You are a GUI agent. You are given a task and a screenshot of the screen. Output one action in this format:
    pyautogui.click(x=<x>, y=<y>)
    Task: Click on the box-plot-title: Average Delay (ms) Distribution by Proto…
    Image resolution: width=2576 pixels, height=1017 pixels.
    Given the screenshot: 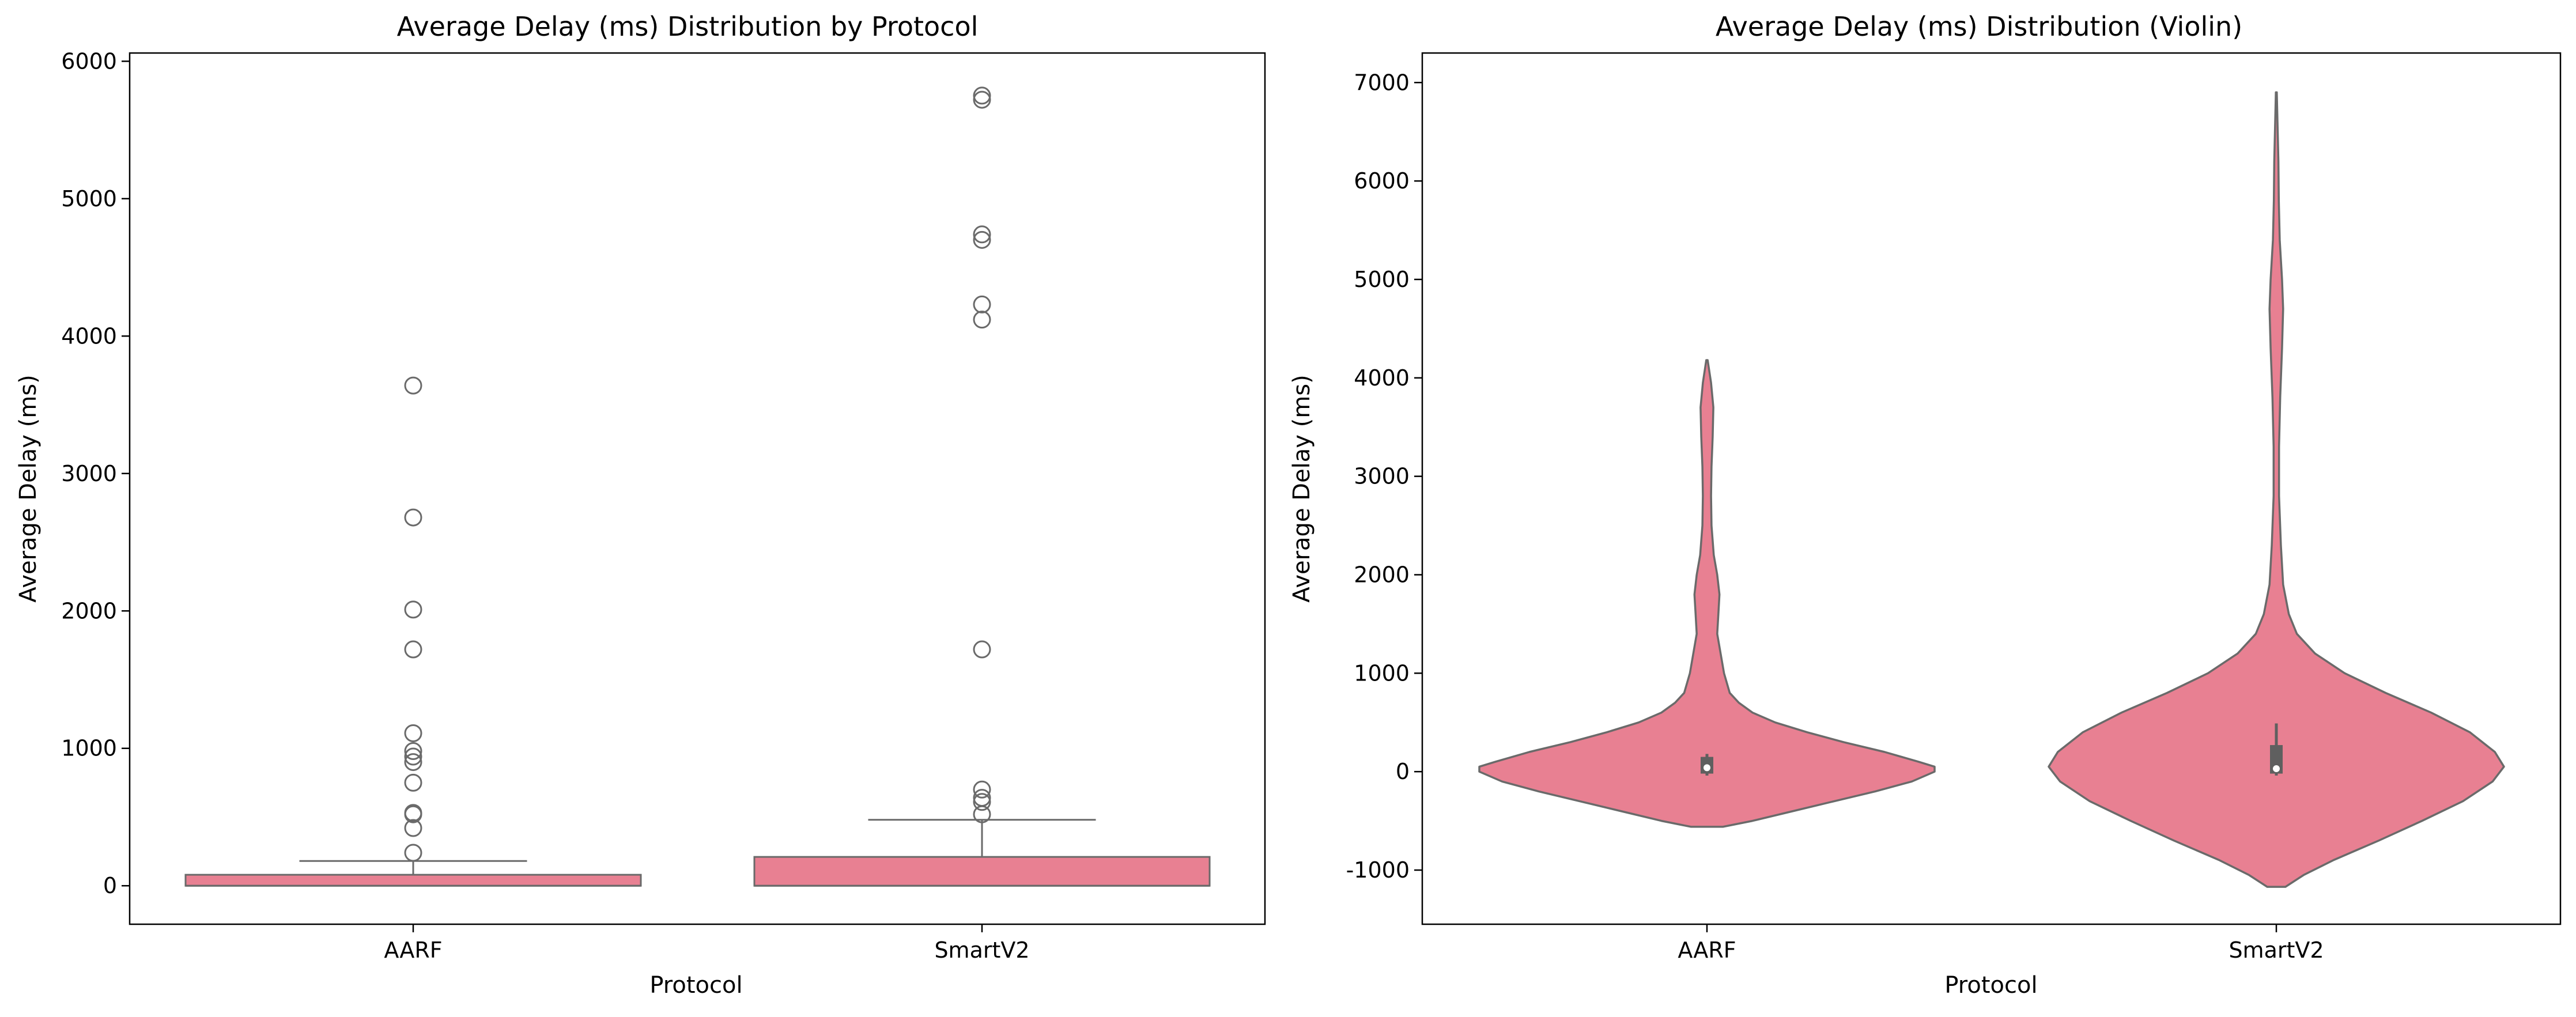 What is the action you would take?
    pyautogui.click(x=688, y=26)
    